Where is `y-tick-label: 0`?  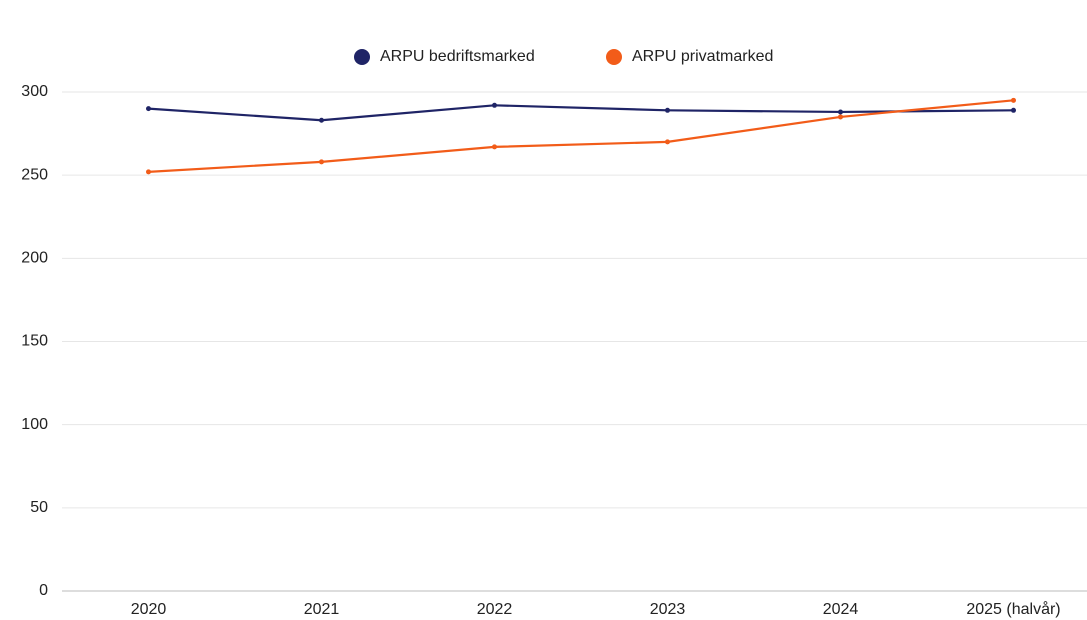
y-tick-label: 0 is located at coordinates (43, 590).